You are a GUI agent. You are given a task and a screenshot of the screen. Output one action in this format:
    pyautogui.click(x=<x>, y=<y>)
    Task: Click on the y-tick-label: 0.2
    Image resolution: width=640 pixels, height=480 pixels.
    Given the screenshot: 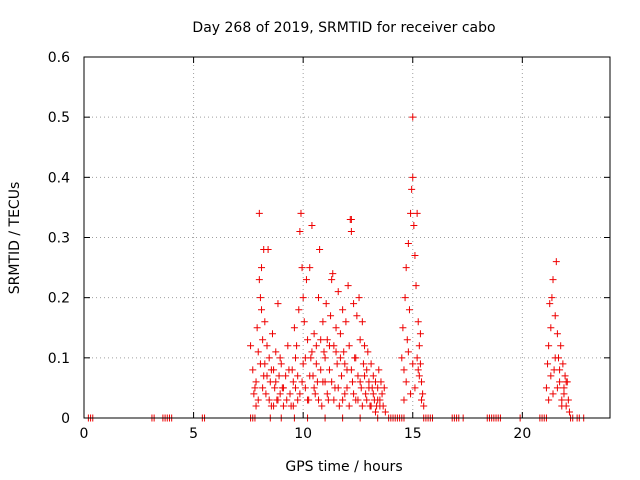 What is the action you would take?
    pyautogui.click(x=59, y=299)
    